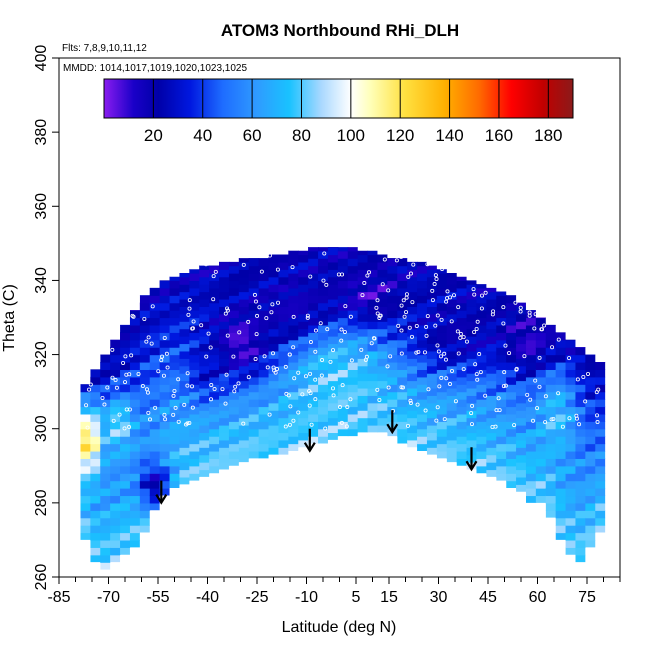 The image size is (650, 650). Describe the element at coordinates (449, 135) in the screenshot. I see `colorbar-tick-label: 140` at that location.